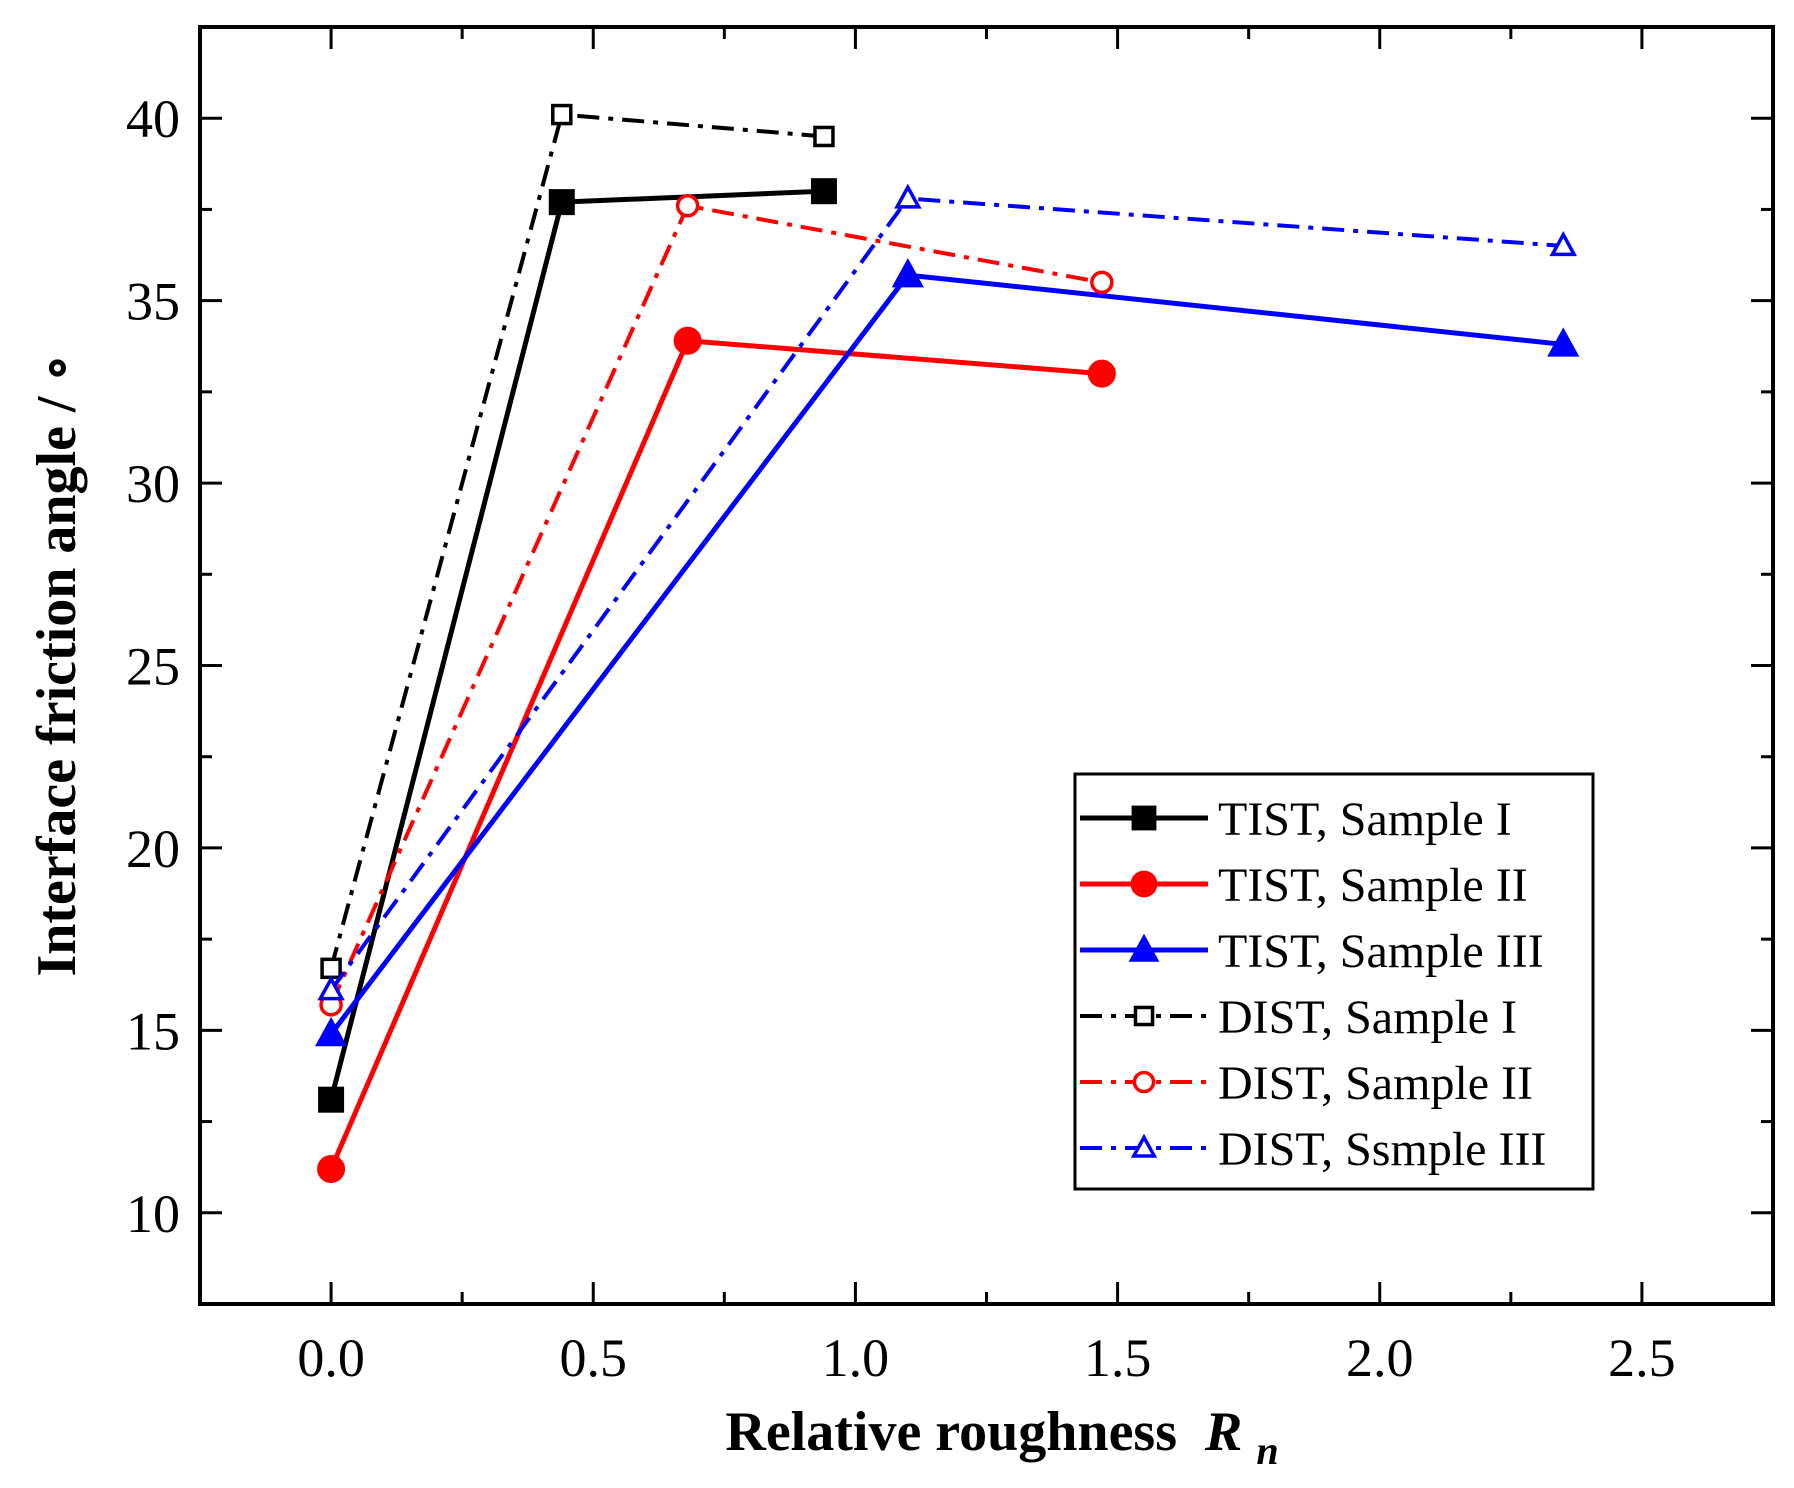 The height and width of the screenshot is (1488, 1794). What do you see at coordinates (1382, 1149) in the screenshot?
I see `legend-label: DIST, Ssmple III` at bounding box center [1382, 1149].